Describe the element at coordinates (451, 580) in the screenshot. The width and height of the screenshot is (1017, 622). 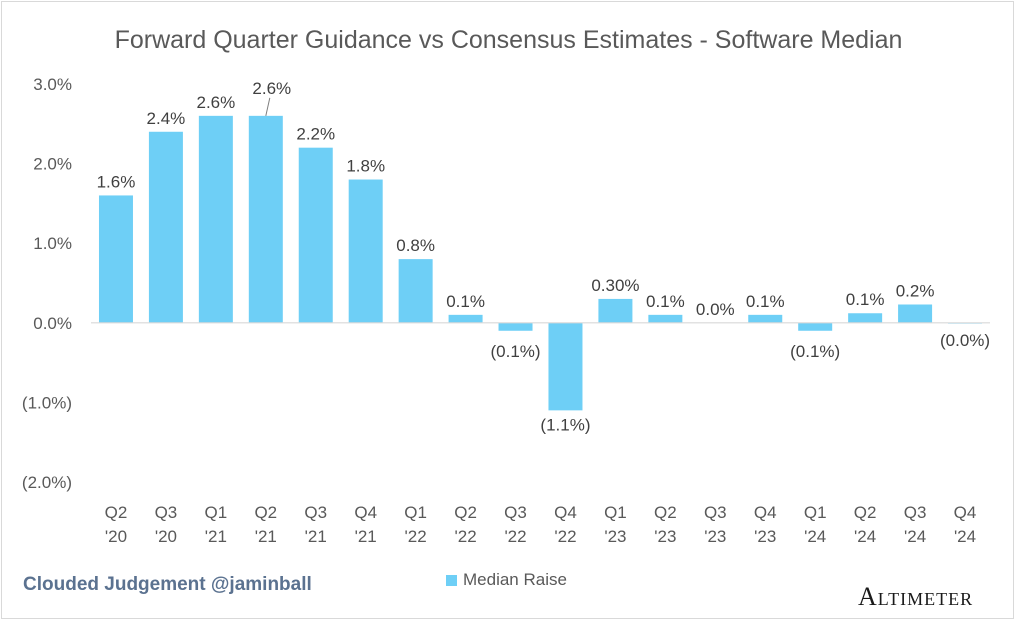
I see `legend-swatch` at that location.